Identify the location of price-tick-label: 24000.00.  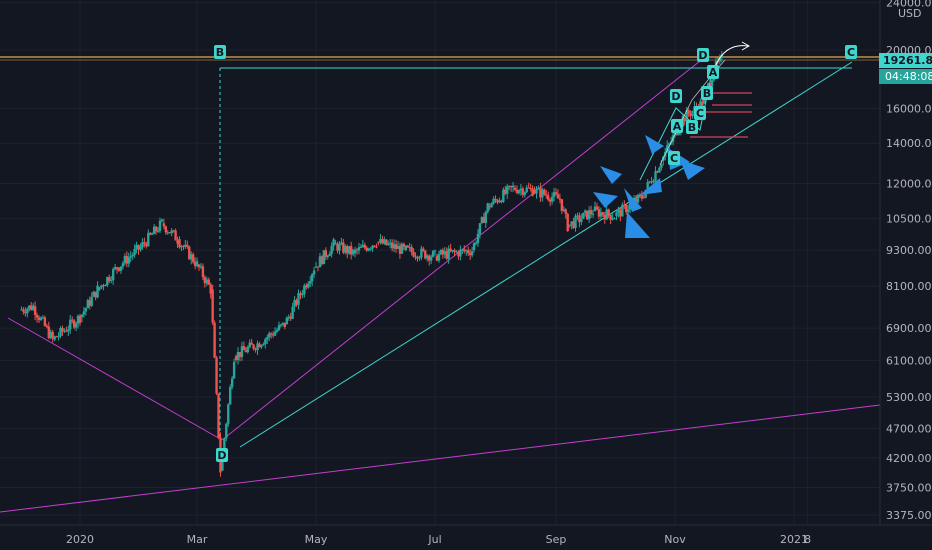
(909, 4).